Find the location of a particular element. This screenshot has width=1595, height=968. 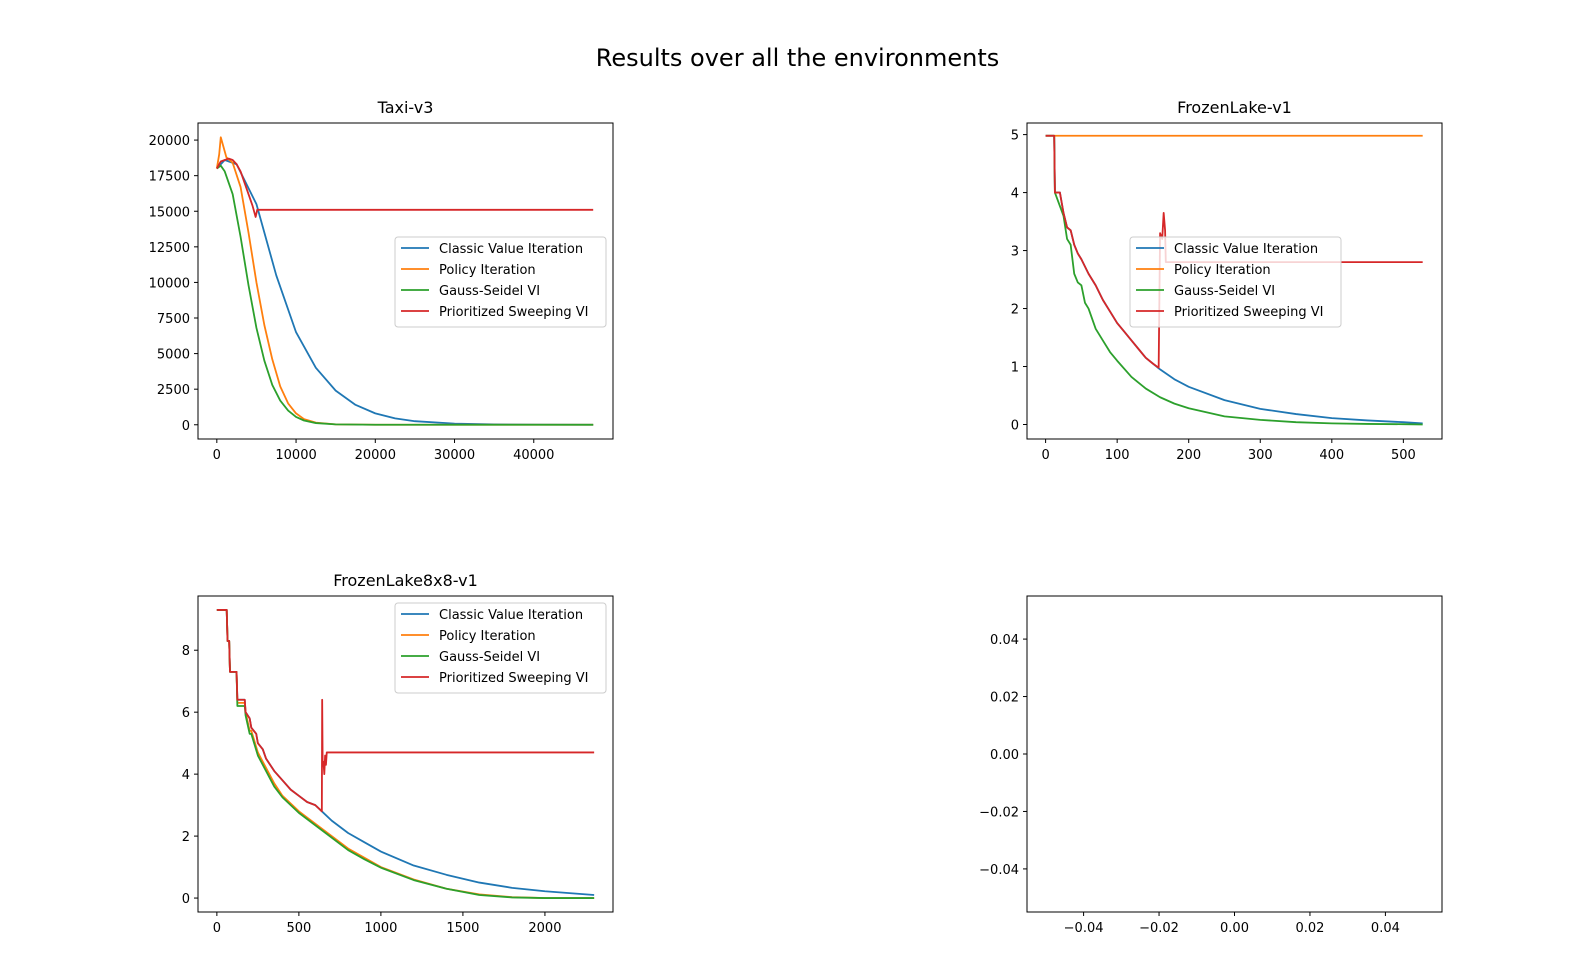

y-tick-label: 0.04 is located at coordinates (1004, 640).